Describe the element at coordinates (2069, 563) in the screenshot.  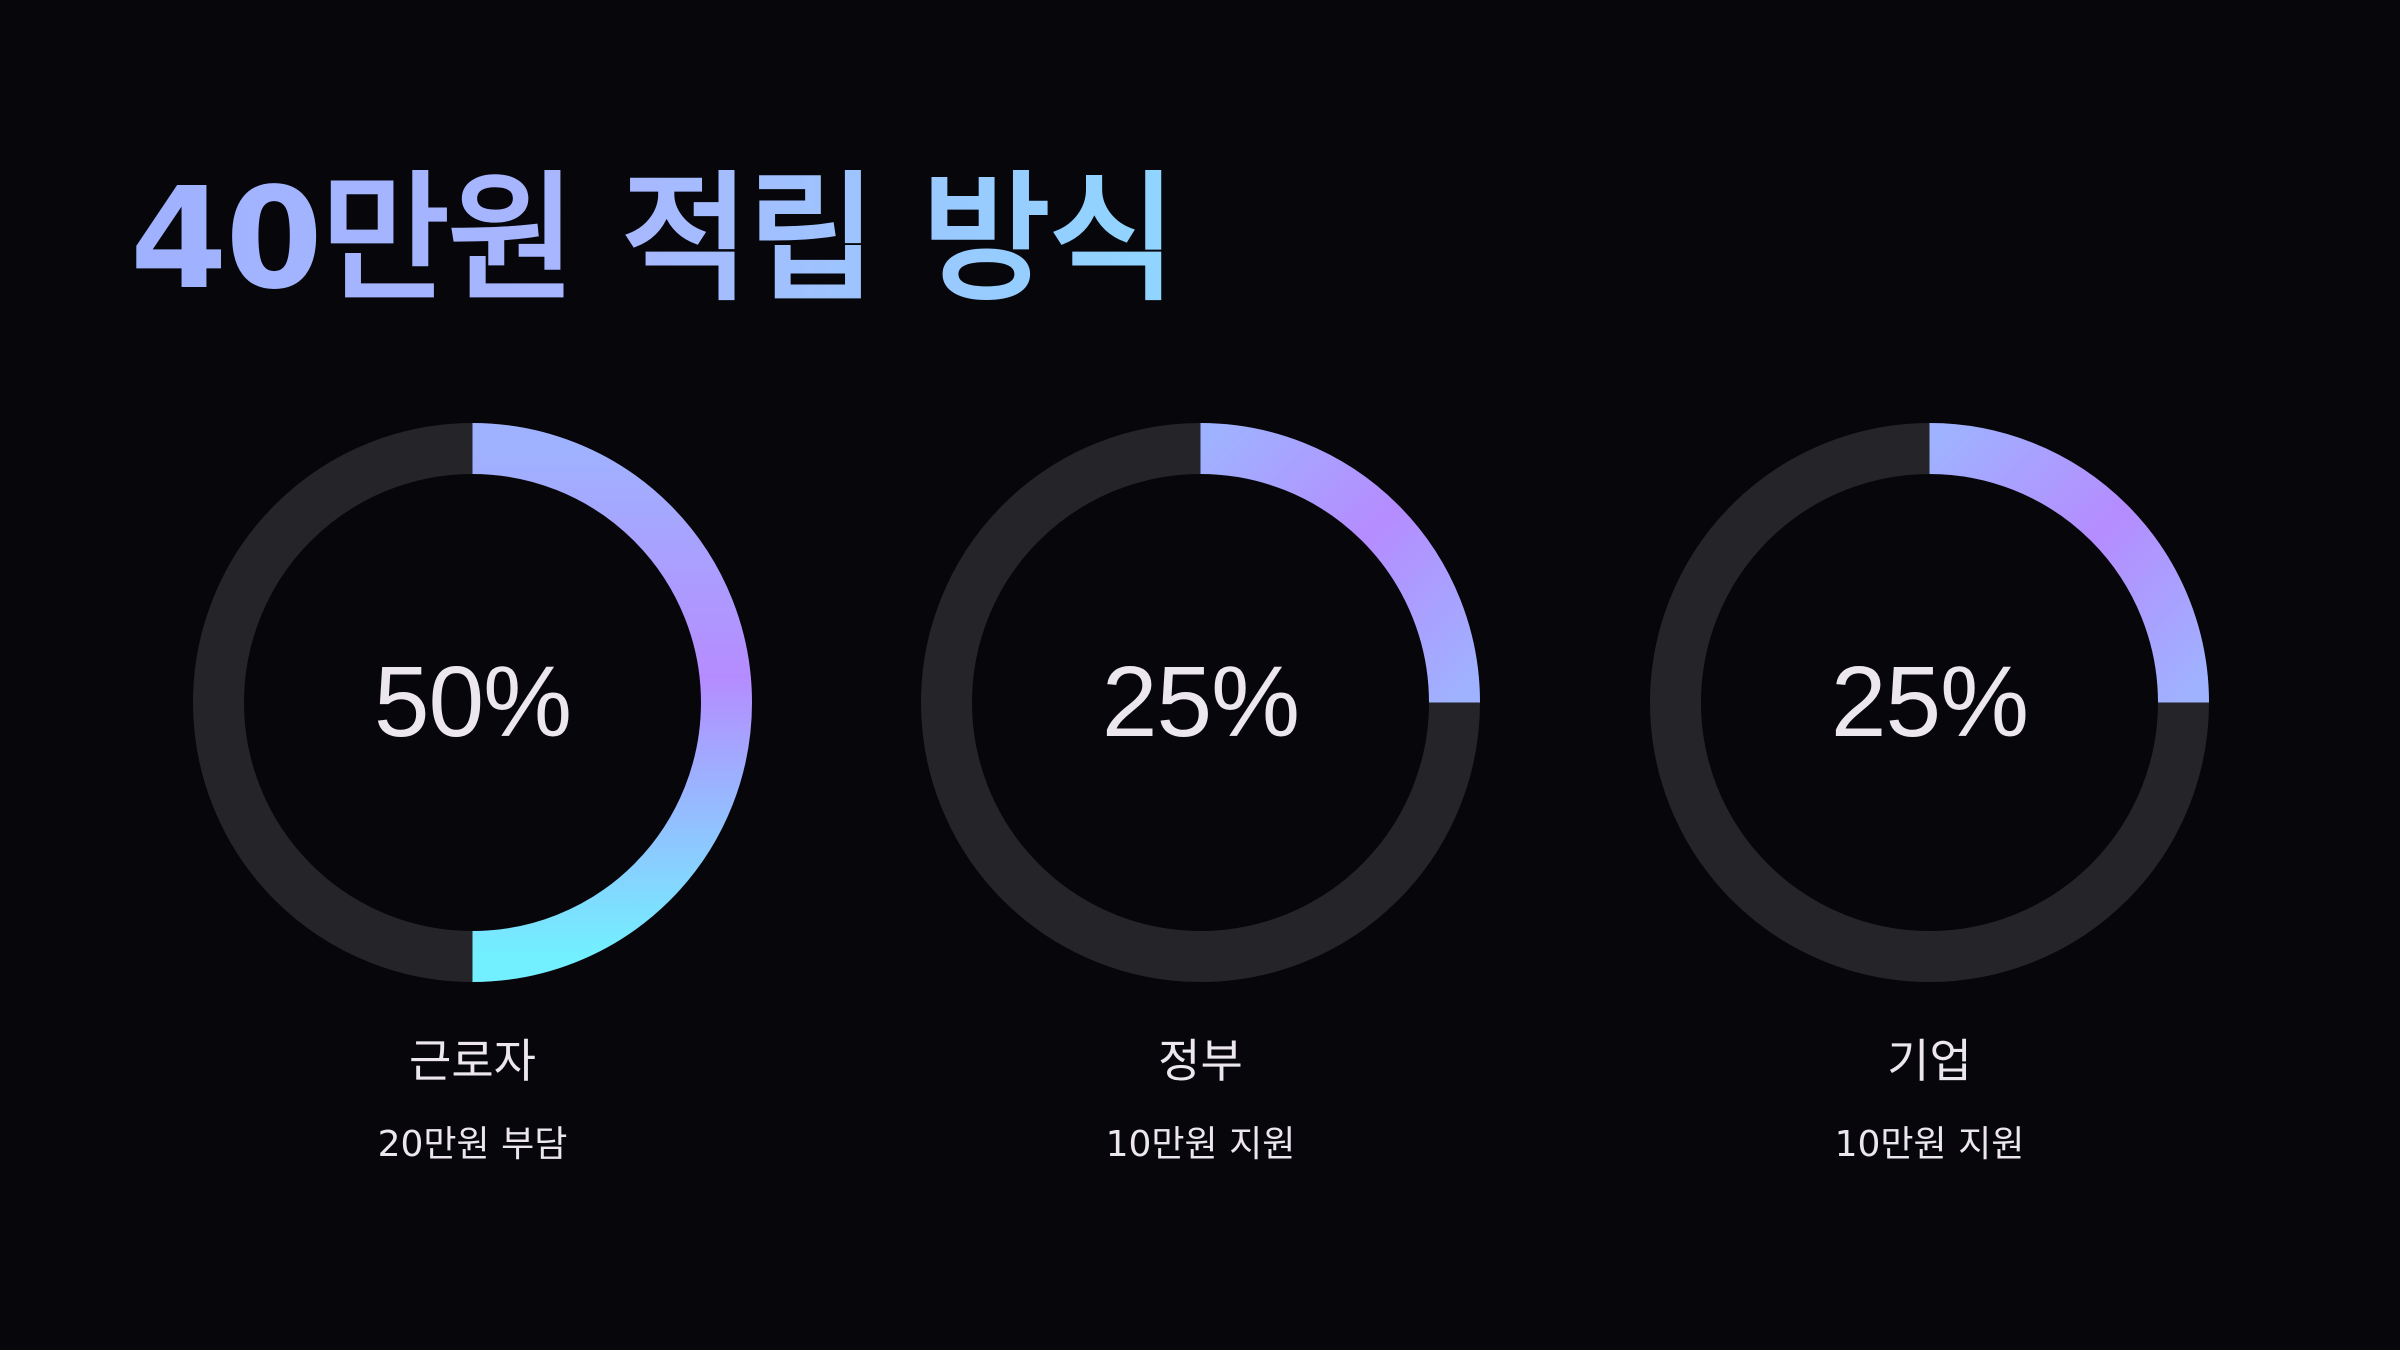
I see `donut-arc-company` at that location.